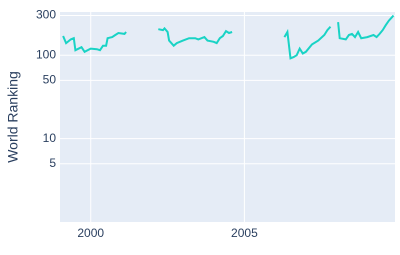 This screenshot has width=400, height=255. Describe the element at coordinates (50, 80) in the screenshot. I see `y-tick-label: 50` at that location.